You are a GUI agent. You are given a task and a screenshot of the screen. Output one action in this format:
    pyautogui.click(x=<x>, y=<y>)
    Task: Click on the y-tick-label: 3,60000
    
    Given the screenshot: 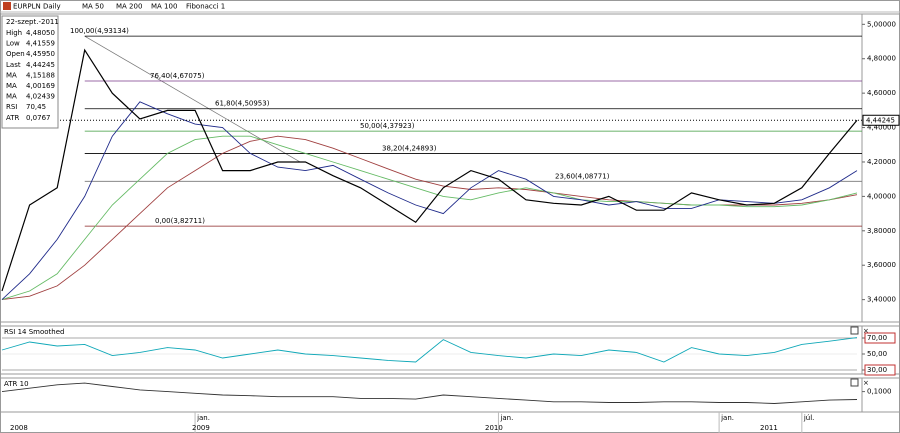 What is the action you would take?
    pyautogui.click(x=881, y=265)
    